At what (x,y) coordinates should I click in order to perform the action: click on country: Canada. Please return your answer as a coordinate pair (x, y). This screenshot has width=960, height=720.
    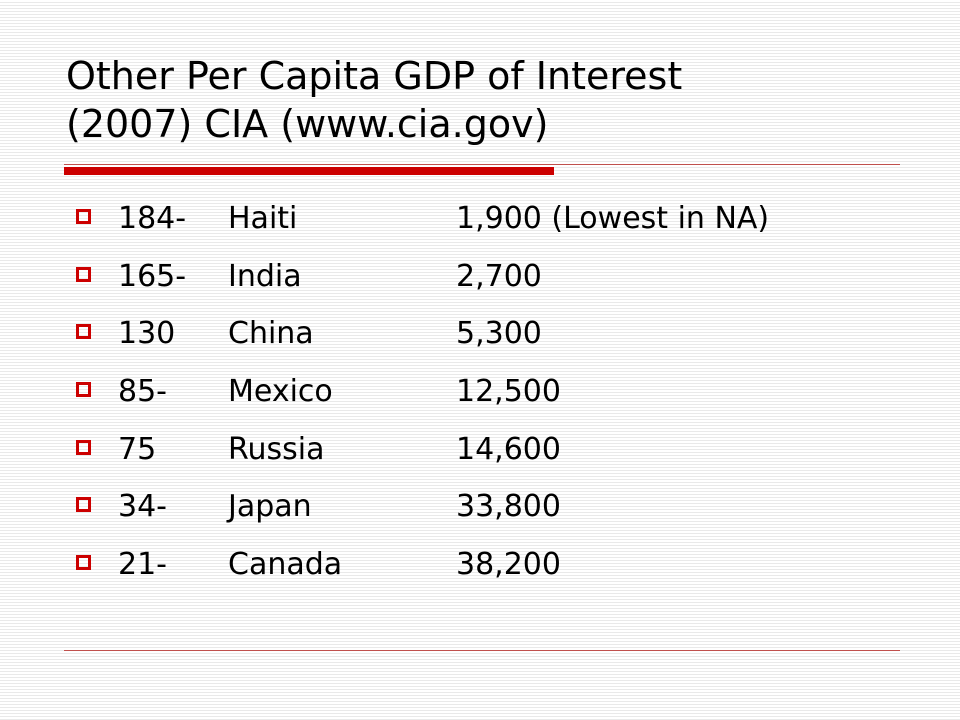
    Looking at the image, I should click on (285, 565).